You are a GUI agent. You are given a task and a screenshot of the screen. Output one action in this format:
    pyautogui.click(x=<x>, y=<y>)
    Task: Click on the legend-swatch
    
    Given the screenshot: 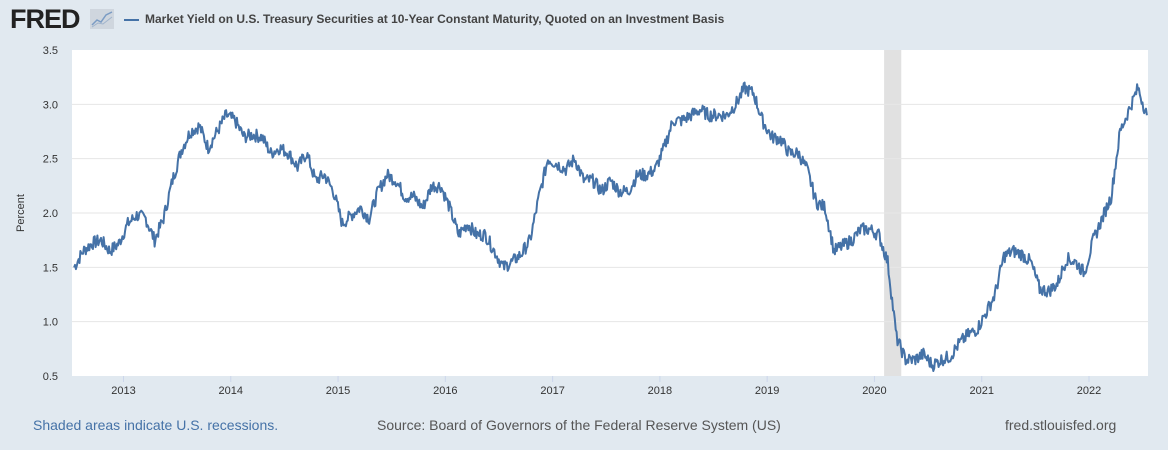 What is the action you would take?
    pyautogui.click(x=131, y=20)
    